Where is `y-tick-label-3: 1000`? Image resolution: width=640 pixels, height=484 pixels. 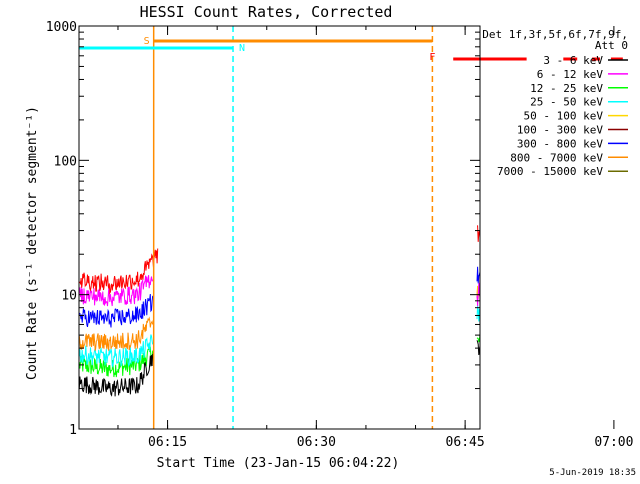 y-tick-label-3: 1000 is located at coordinates (61, 27).